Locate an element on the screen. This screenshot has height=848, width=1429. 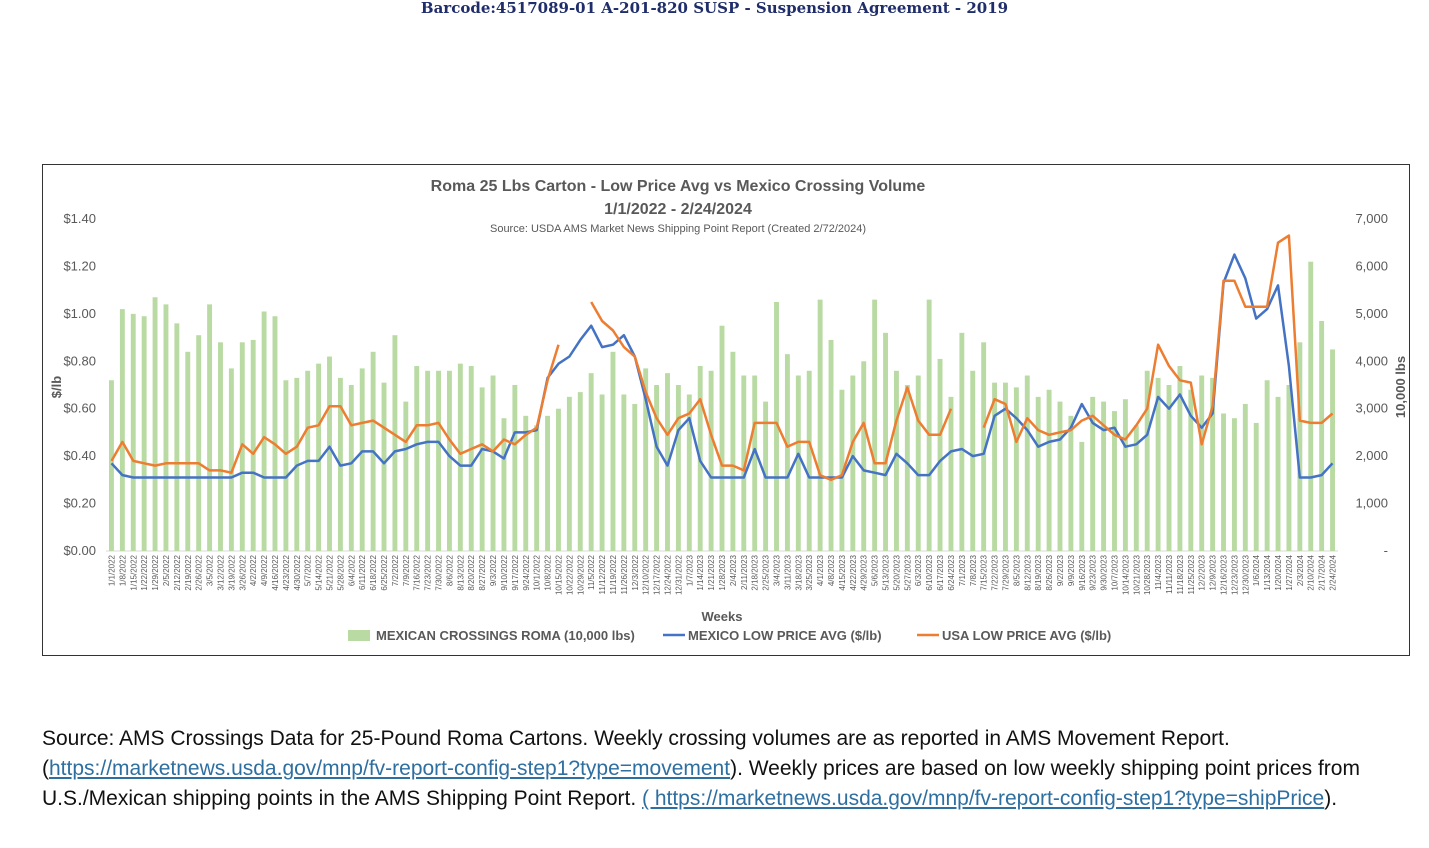
x-tick-label: 4/23/2022 is located at coordinates (286, 572).